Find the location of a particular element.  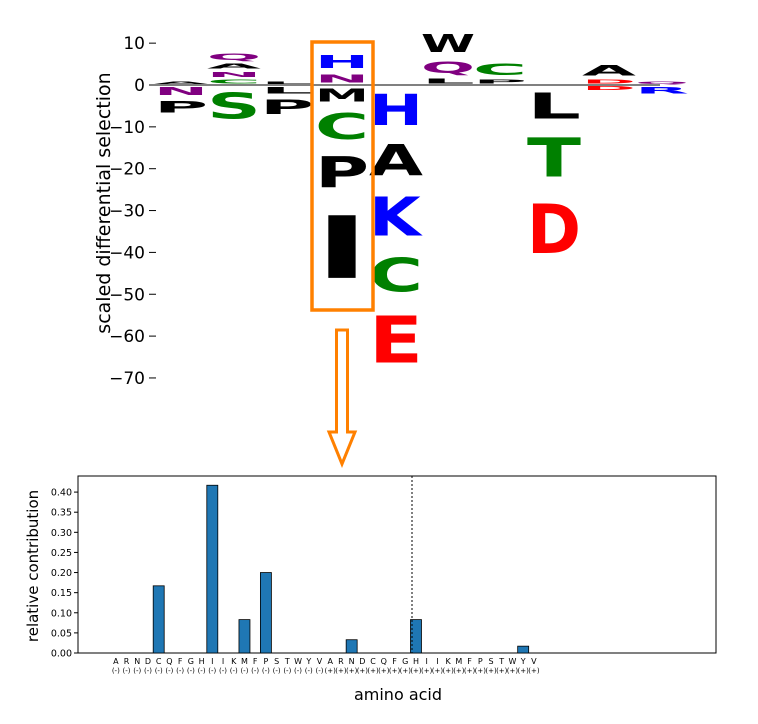

down-arrow is located at coordinates (342, 398).